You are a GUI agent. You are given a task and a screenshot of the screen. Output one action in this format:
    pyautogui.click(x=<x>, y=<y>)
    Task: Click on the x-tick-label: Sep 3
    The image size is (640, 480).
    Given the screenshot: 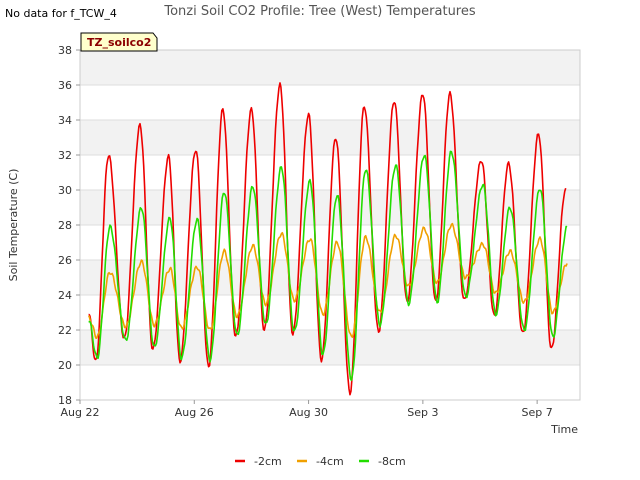 What is the action you would take?
    pyautogui.click(x=422, y=412)
    